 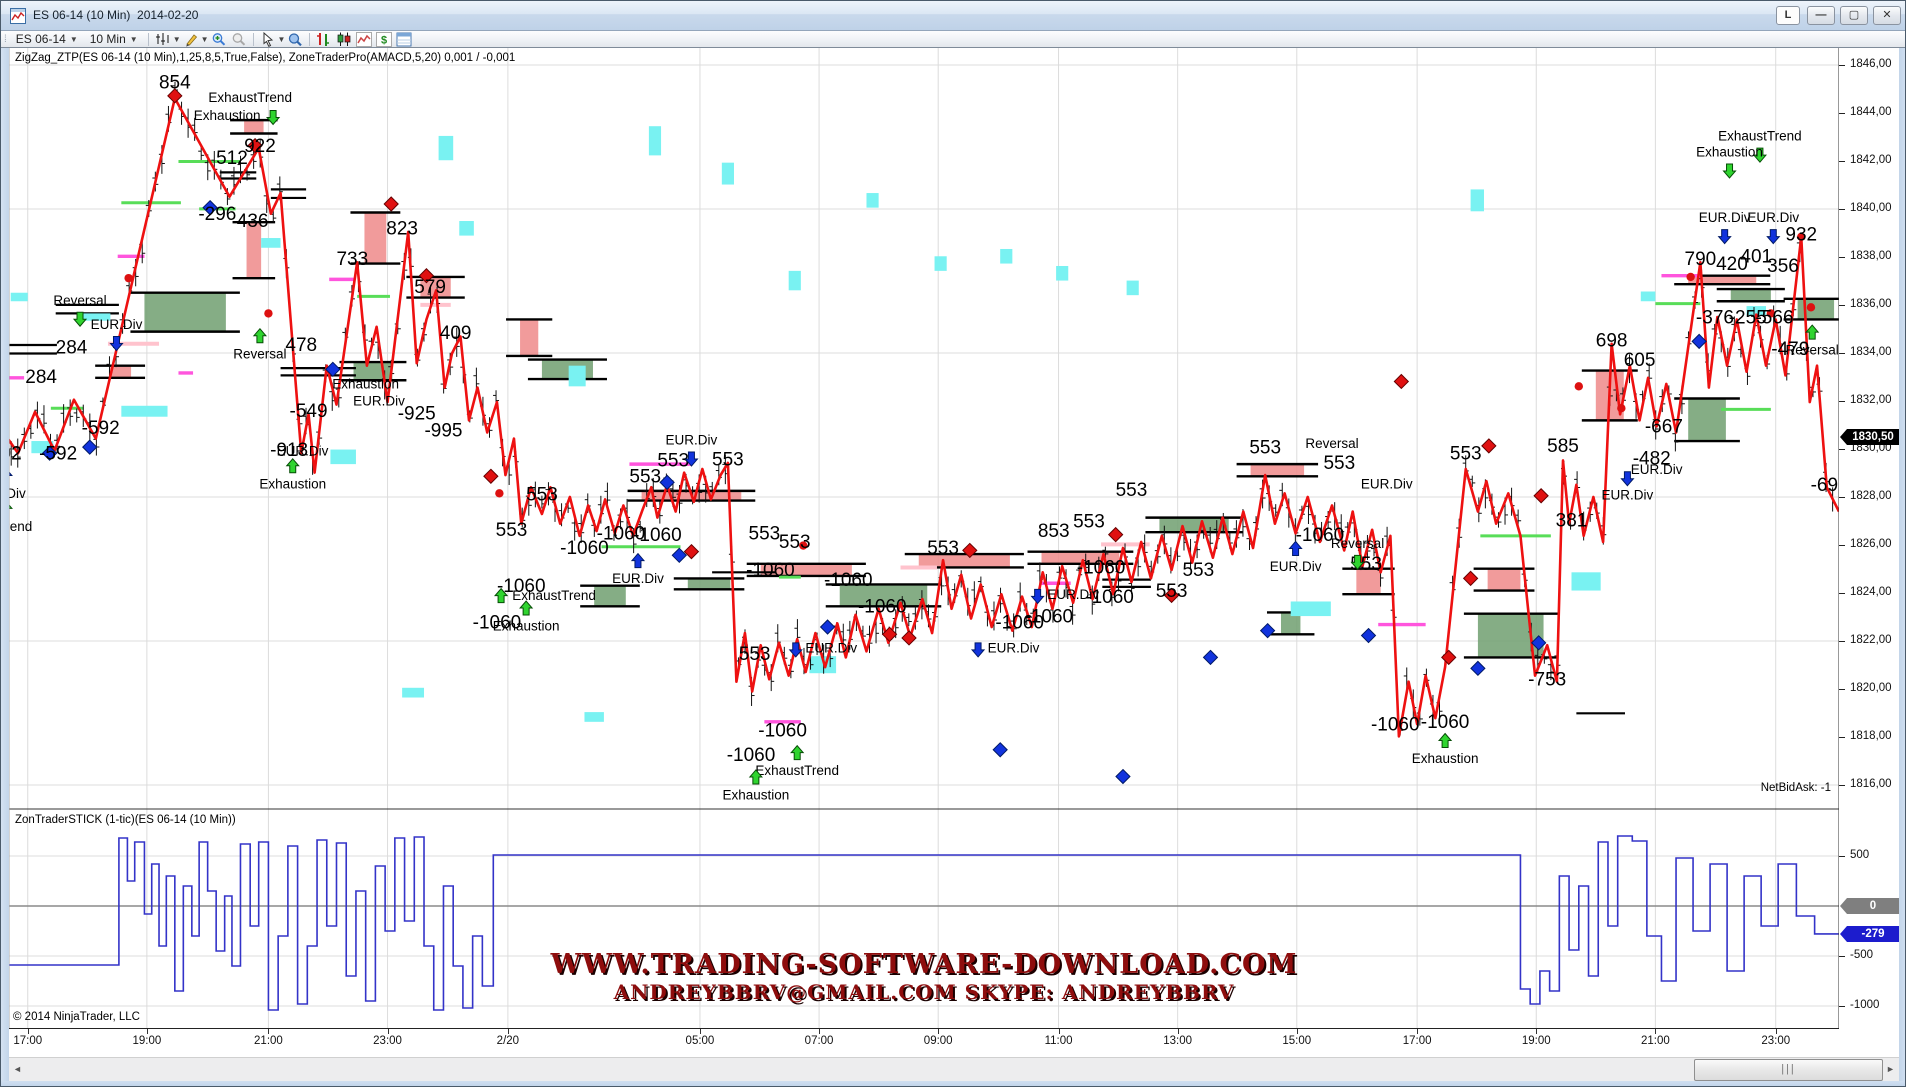 What do you see at coordinates (1871, 304) in the screenshot?
I see `price-axis-label: 1836,00` at bounding box center [1871, 304].